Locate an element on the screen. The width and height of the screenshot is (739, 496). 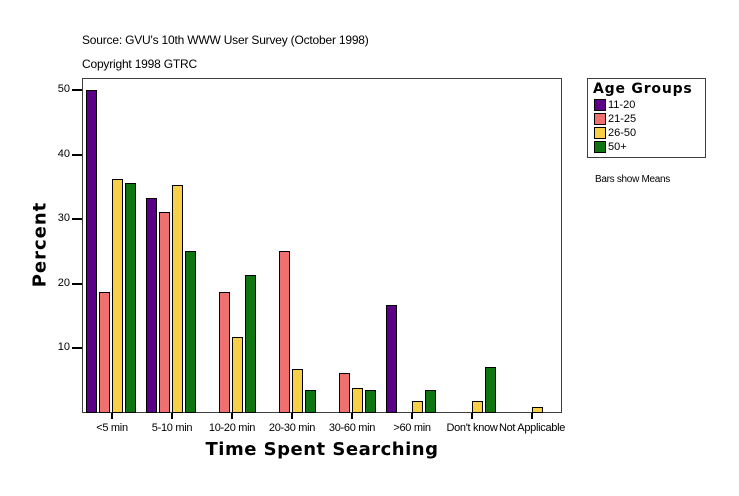
x-tick-label: Not Applicable is located at coordinates (532, 428).